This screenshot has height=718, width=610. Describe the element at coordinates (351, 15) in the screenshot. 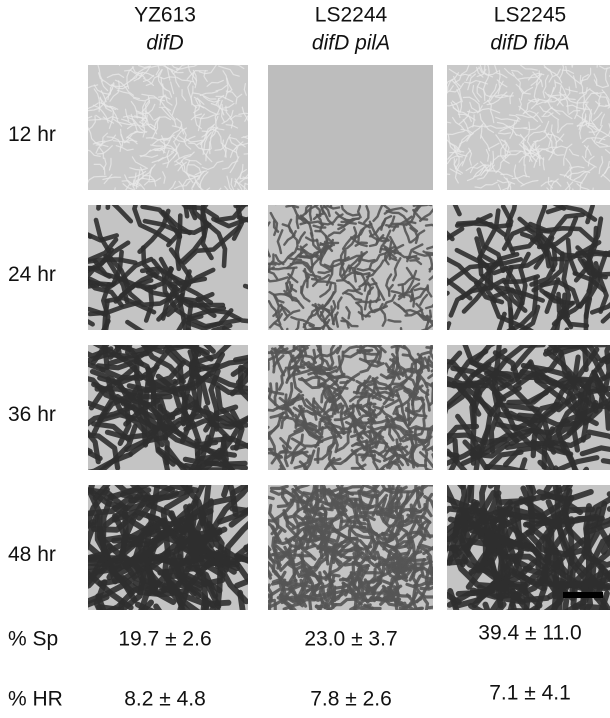

I see `column-strain: LS2244` at that location.